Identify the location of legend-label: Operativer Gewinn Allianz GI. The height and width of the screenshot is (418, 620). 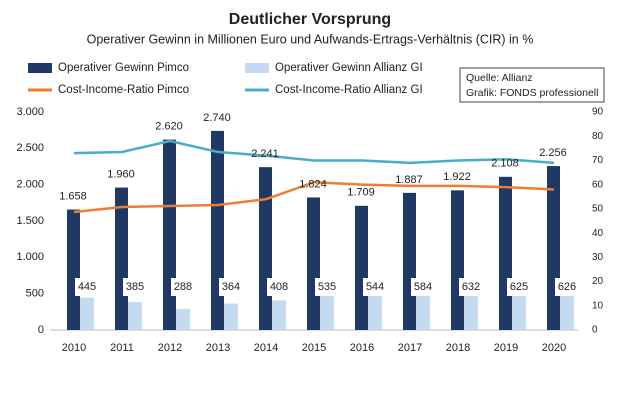
(349, 68).